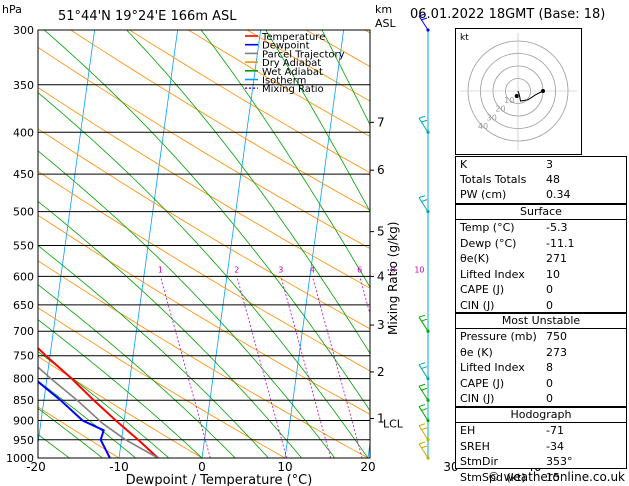 The height and width of the screenshot is (486, 629). I want to click on most-unstable-value: 273, so click(556, 352).